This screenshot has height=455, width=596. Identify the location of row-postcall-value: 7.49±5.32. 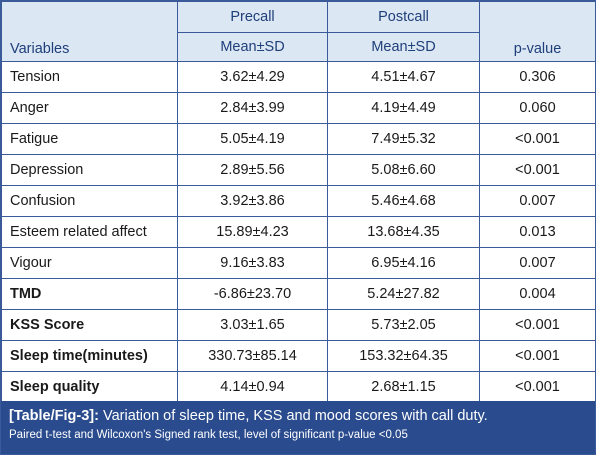
(403, 139).